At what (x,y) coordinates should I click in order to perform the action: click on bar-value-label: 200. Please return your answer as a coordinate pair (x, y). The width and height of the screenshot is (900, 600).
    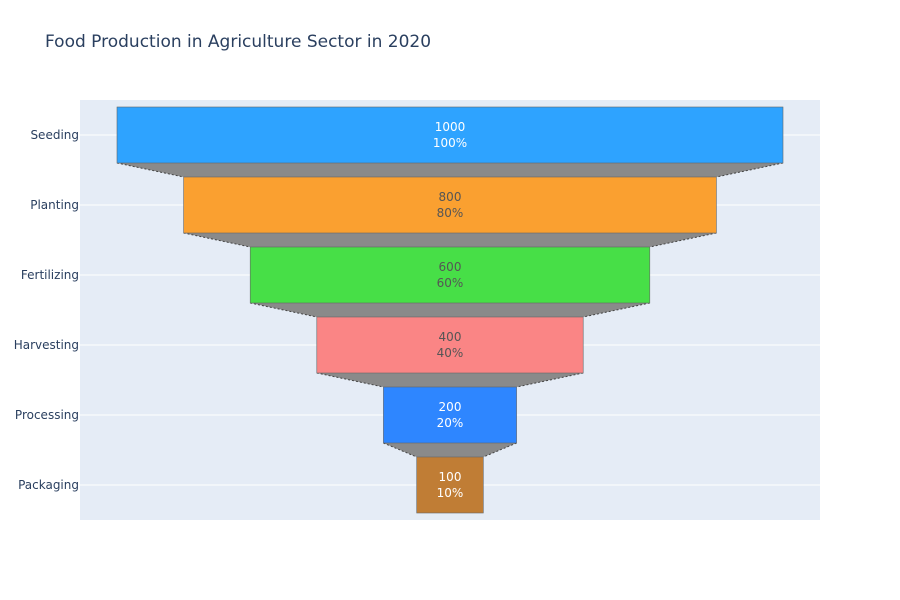
    Looking at the image, I should click on (450, 407).